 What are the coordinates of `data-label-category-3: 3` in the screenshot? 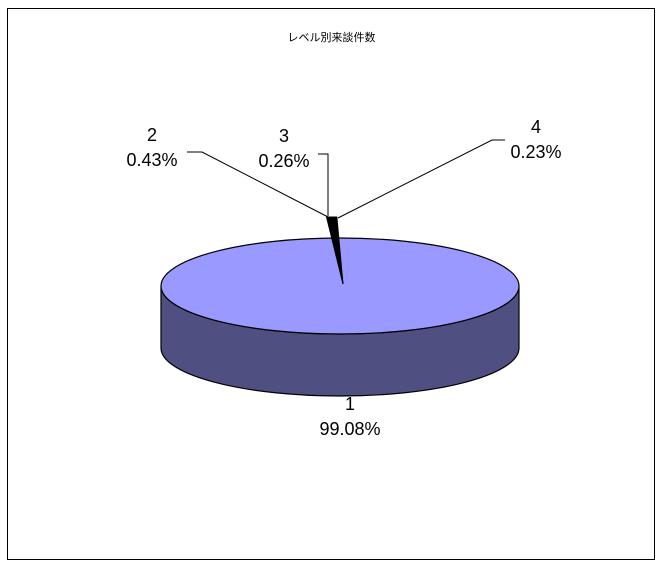 It's located at (284, 136).